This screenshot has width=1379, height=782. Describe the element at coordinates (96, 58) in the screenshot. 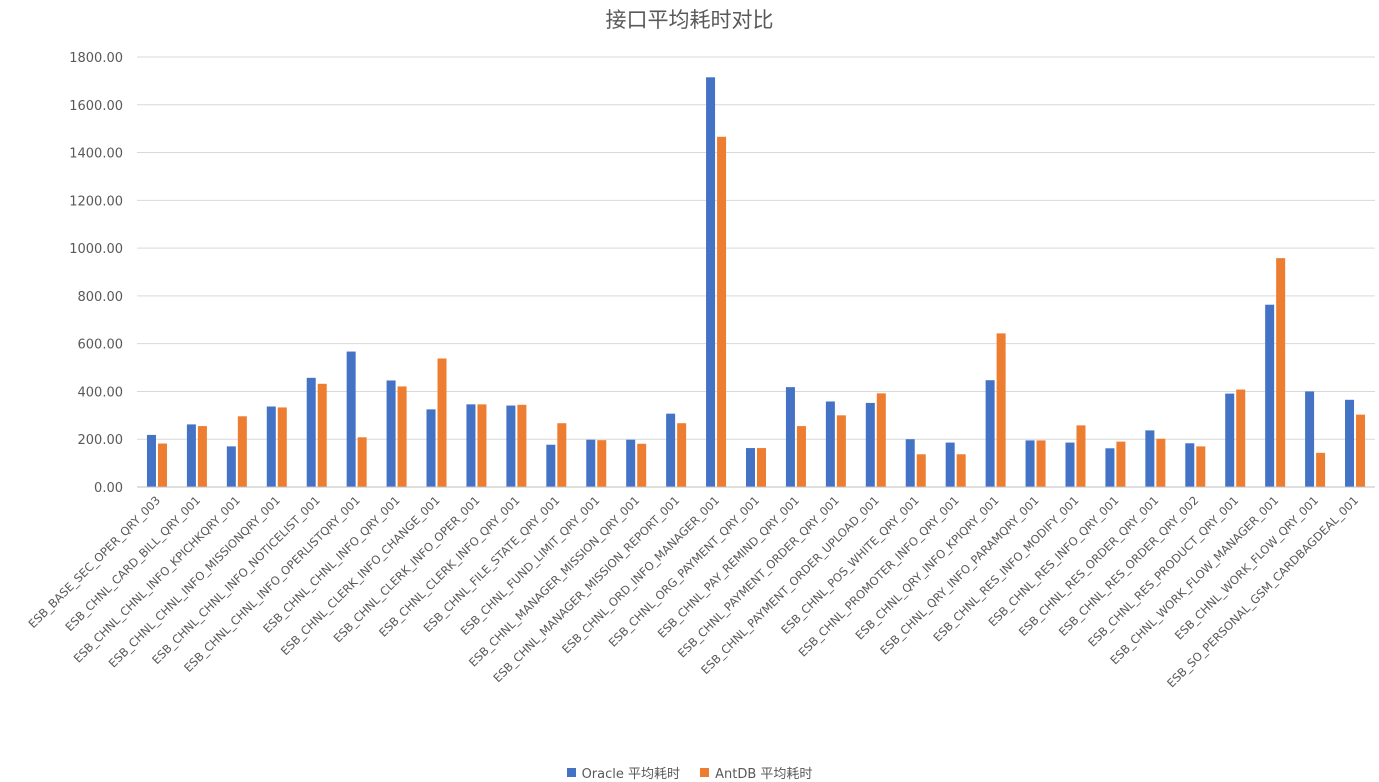

I see `y-tick-label: 1800.00` at that location.